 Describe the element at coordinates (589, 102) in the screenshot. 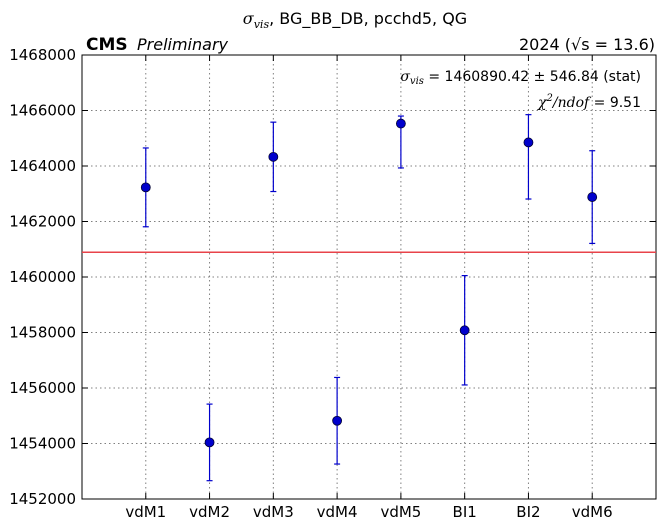

I see `chi2-label: χ2/ndof = 9.51` at that location.